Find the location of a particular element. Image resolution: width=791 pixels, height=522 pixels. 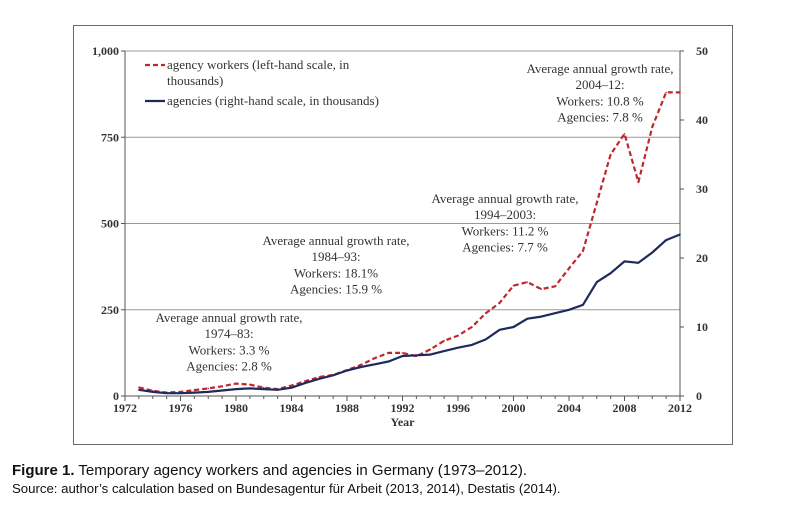

left-tick-label: 500 is located at coordinates (110, 224).